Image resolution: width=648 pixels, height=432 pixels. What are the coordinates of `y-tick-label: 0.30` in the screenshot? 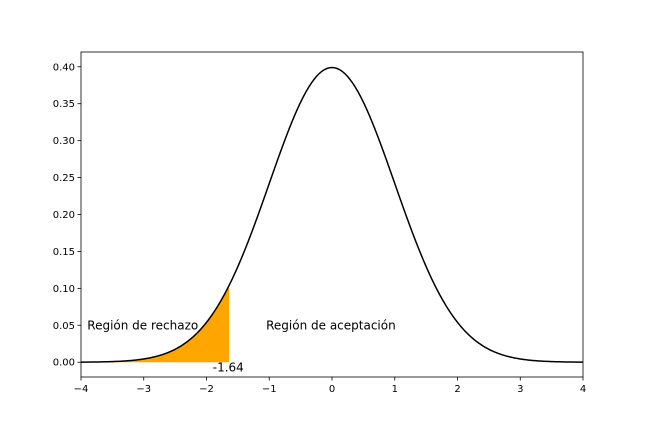 It's located at (64, 141).